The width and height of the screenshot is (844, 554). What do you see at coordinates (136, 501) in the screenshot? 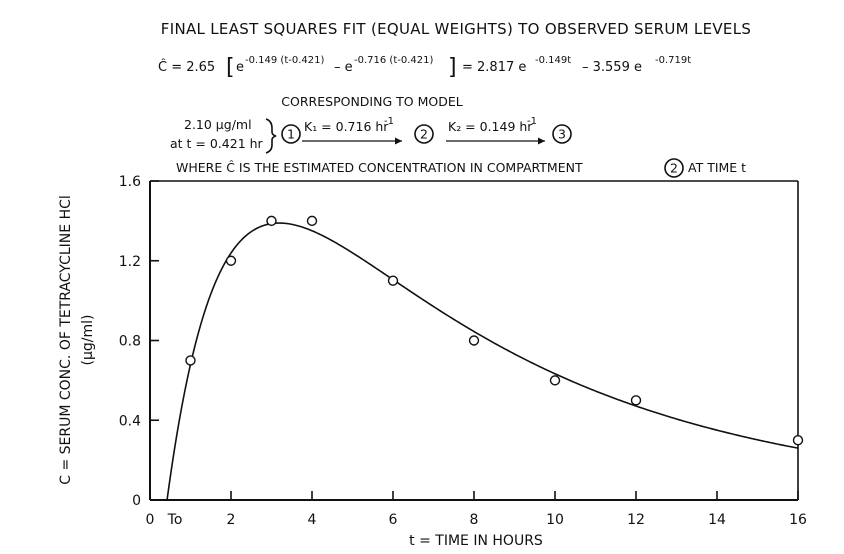
I see `y-tick-label: 0` at bounding box center [136, 501].